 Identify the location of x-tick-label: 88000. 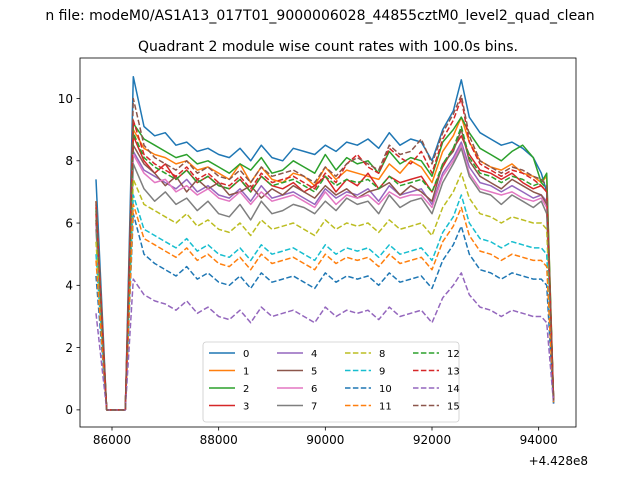
(219, 440).